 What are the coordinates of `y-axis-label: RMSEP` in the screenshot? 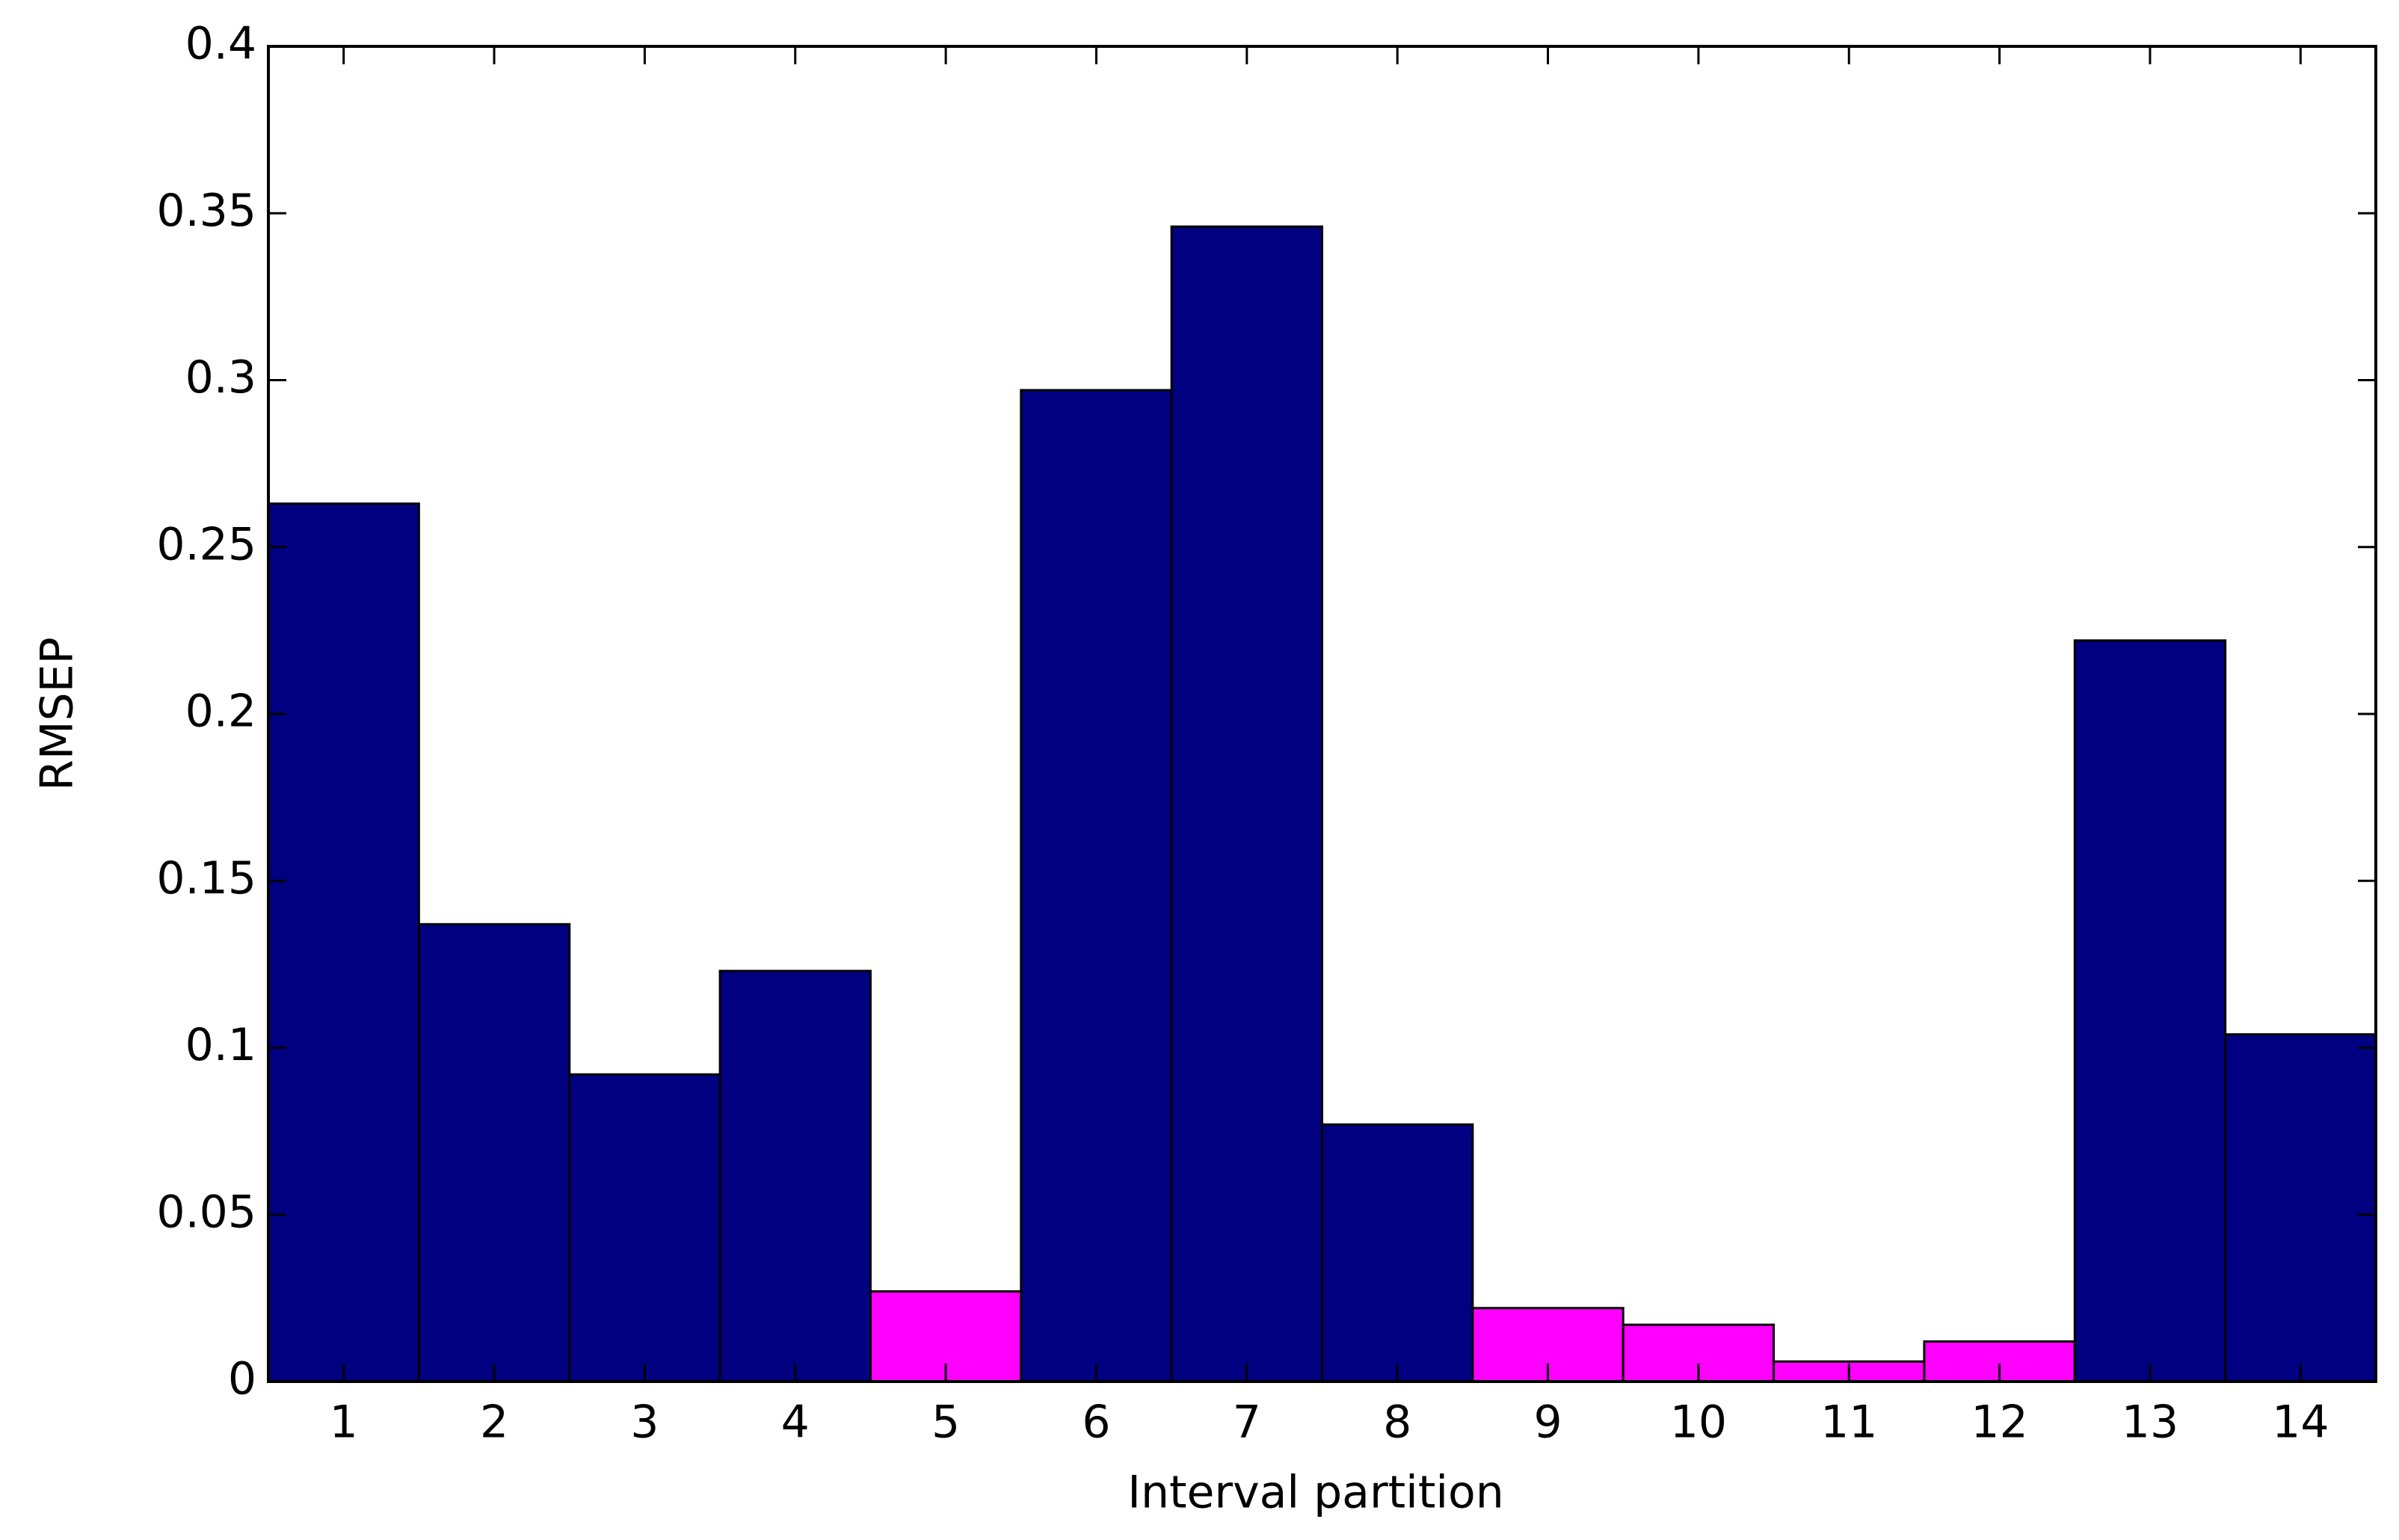 It's located at (57, 714).